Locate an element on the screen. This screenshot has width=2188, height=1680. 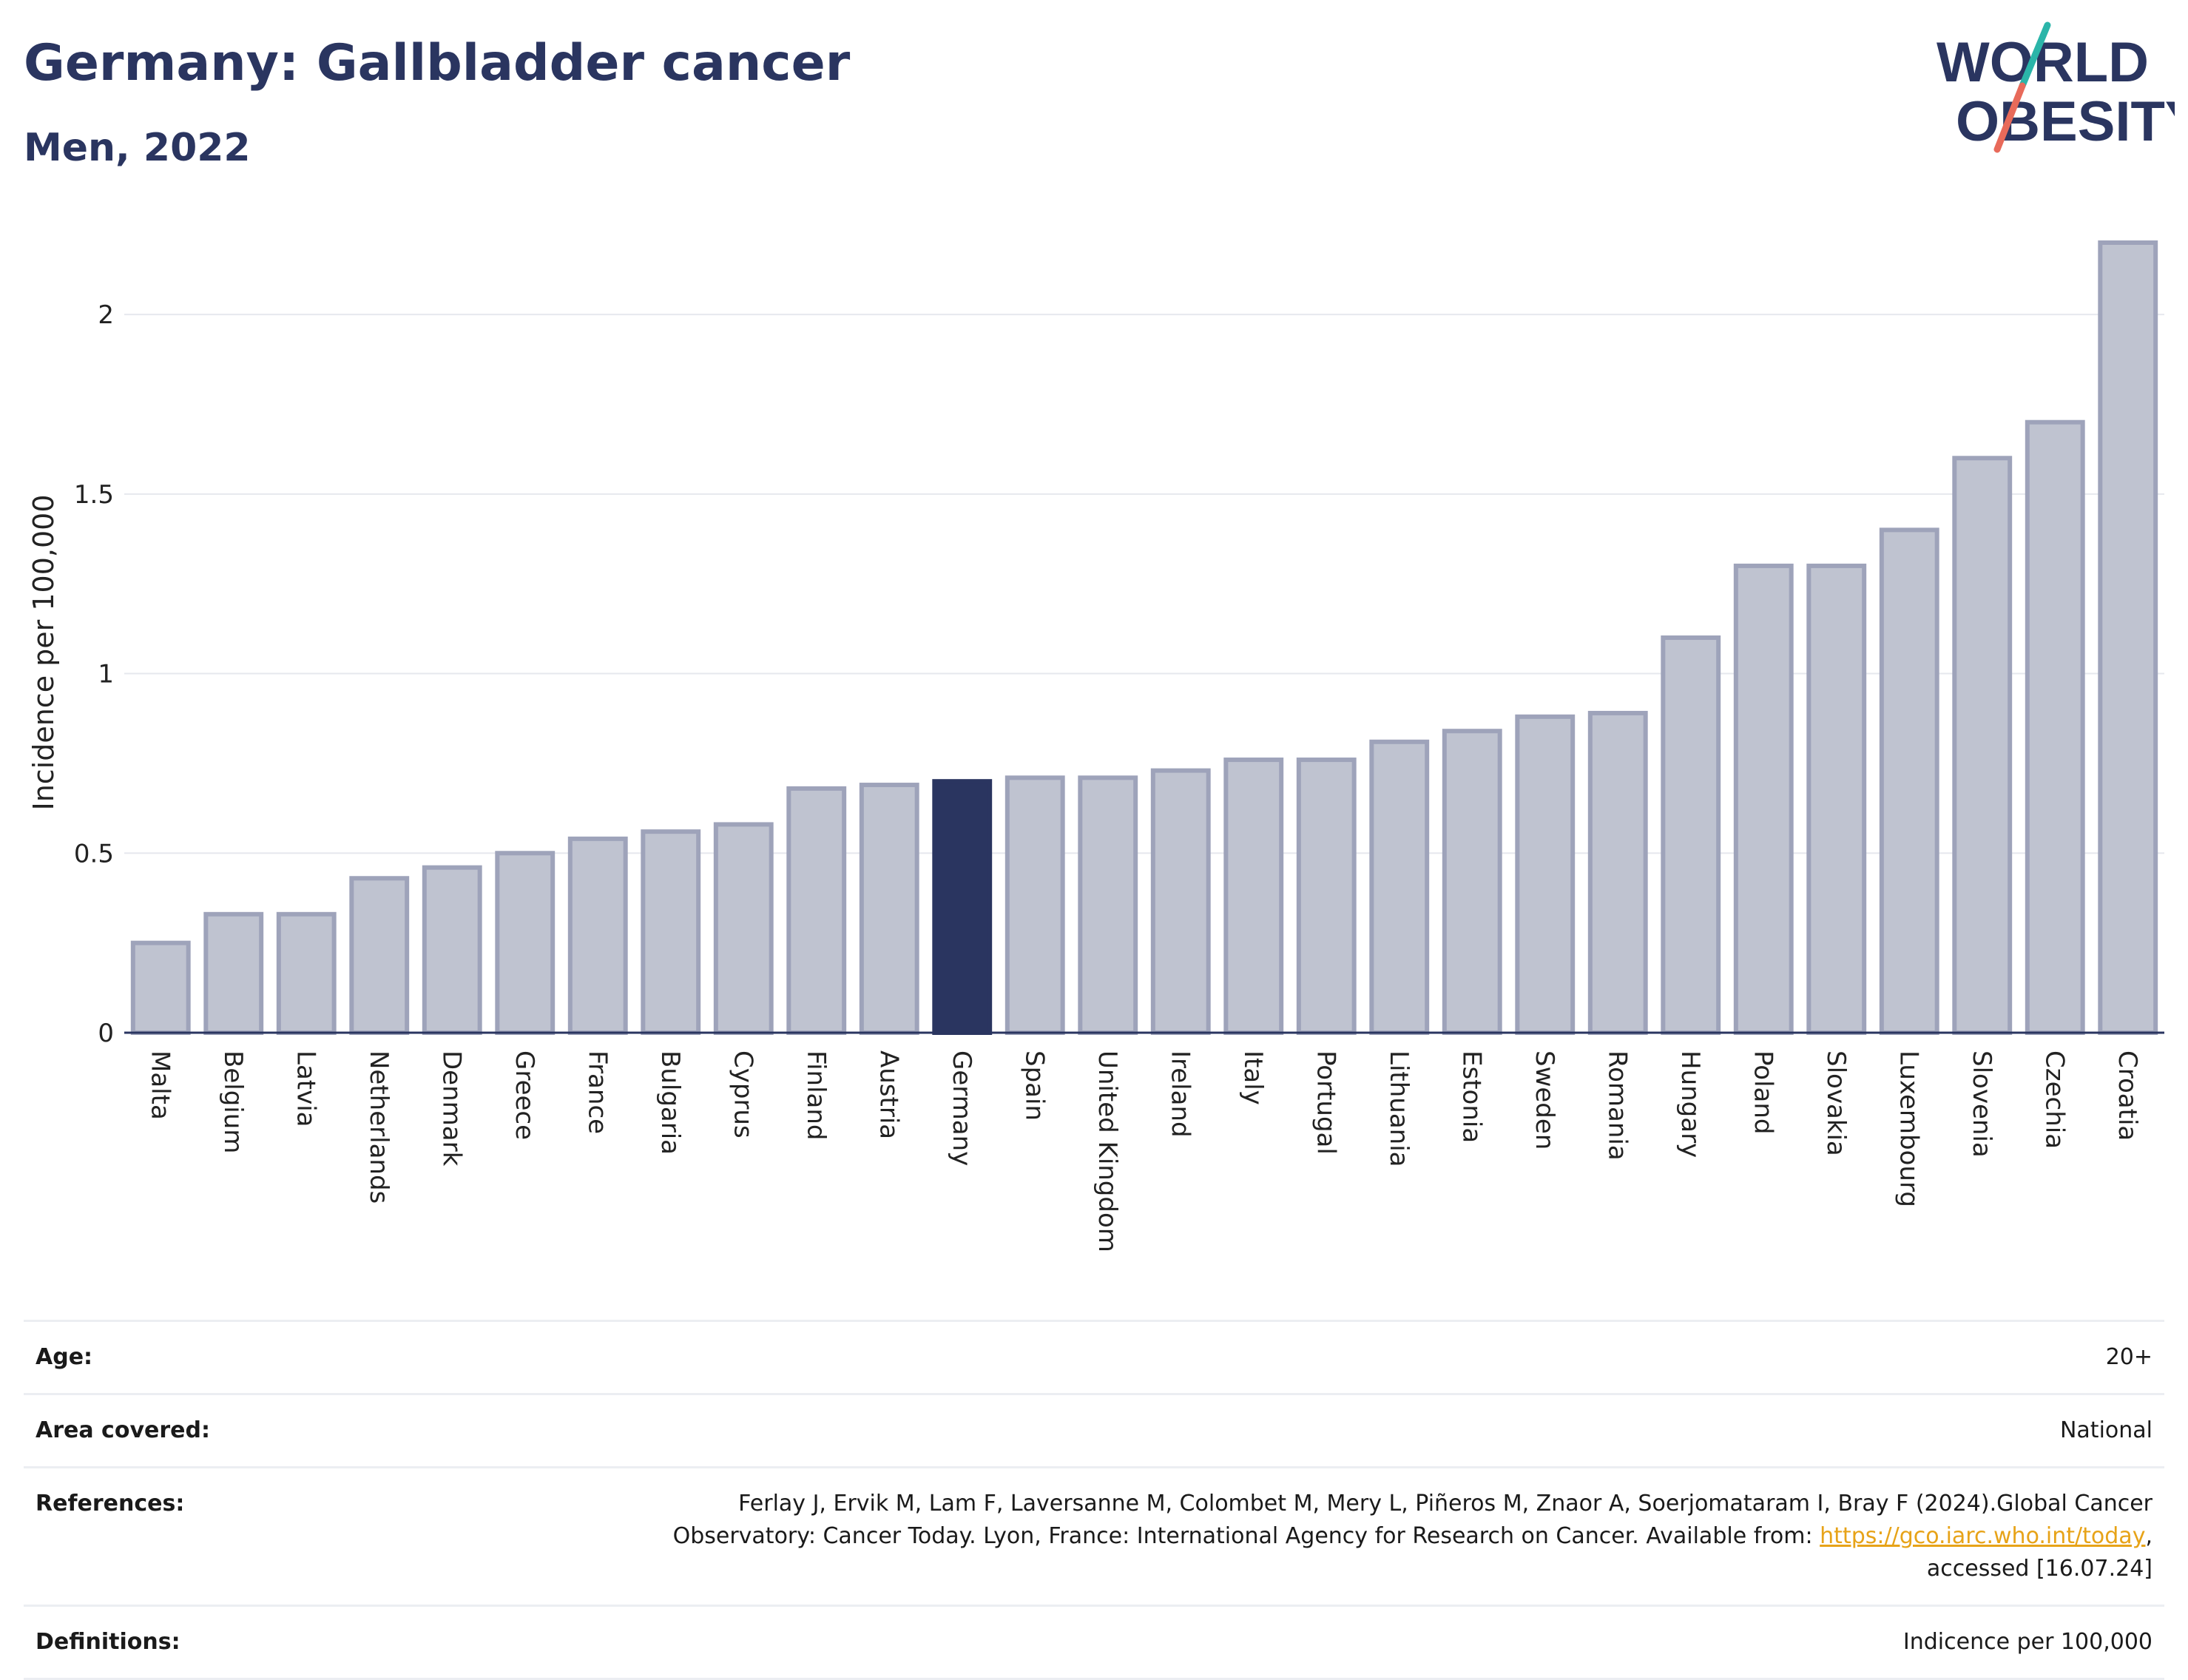
y-tick-label: 1 is located at coordinates (106, 674).